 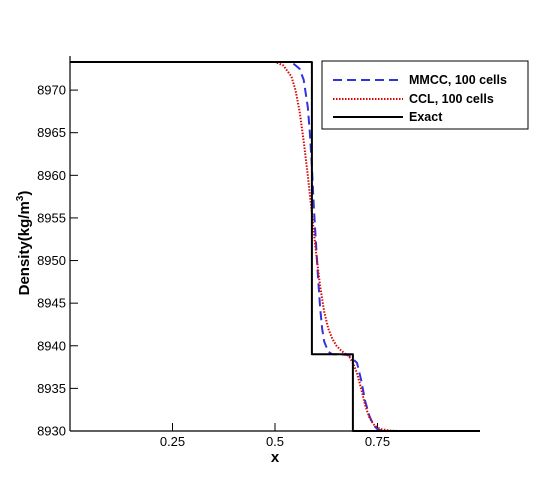 What do you see at coordinates (426, 117) in the screenshot?
I see `legend-label-exact: Exact` at bounding box center [426, 117].